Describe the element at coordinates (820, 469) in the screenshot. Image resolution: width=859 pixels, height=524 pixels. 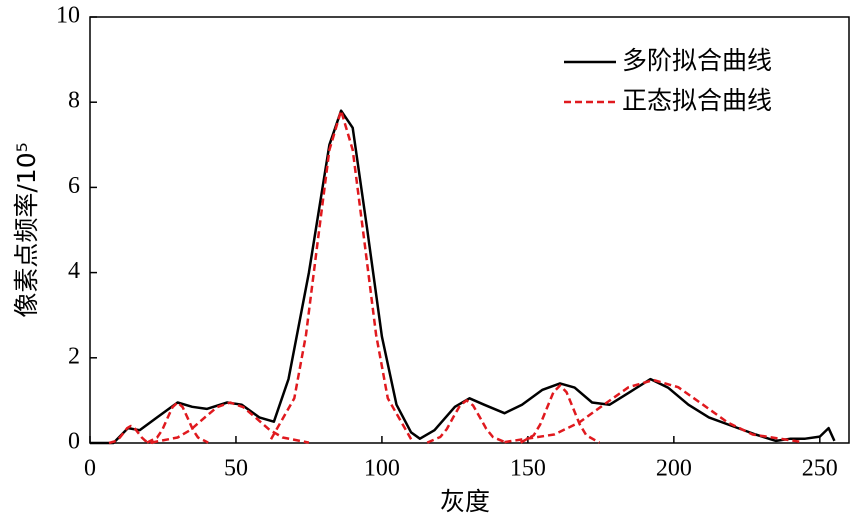
I see `x-tick-label: 250` at that location.